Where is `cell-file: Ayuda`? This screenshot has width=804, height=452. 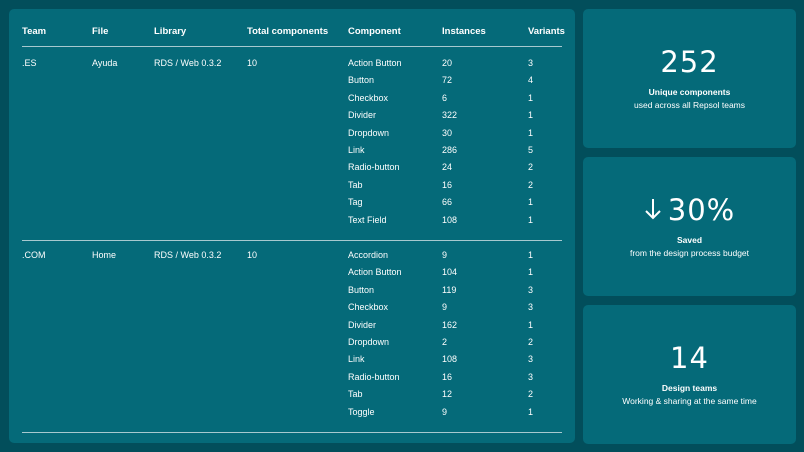
cell-file: Ayuda is located at coordinates (105, 63).